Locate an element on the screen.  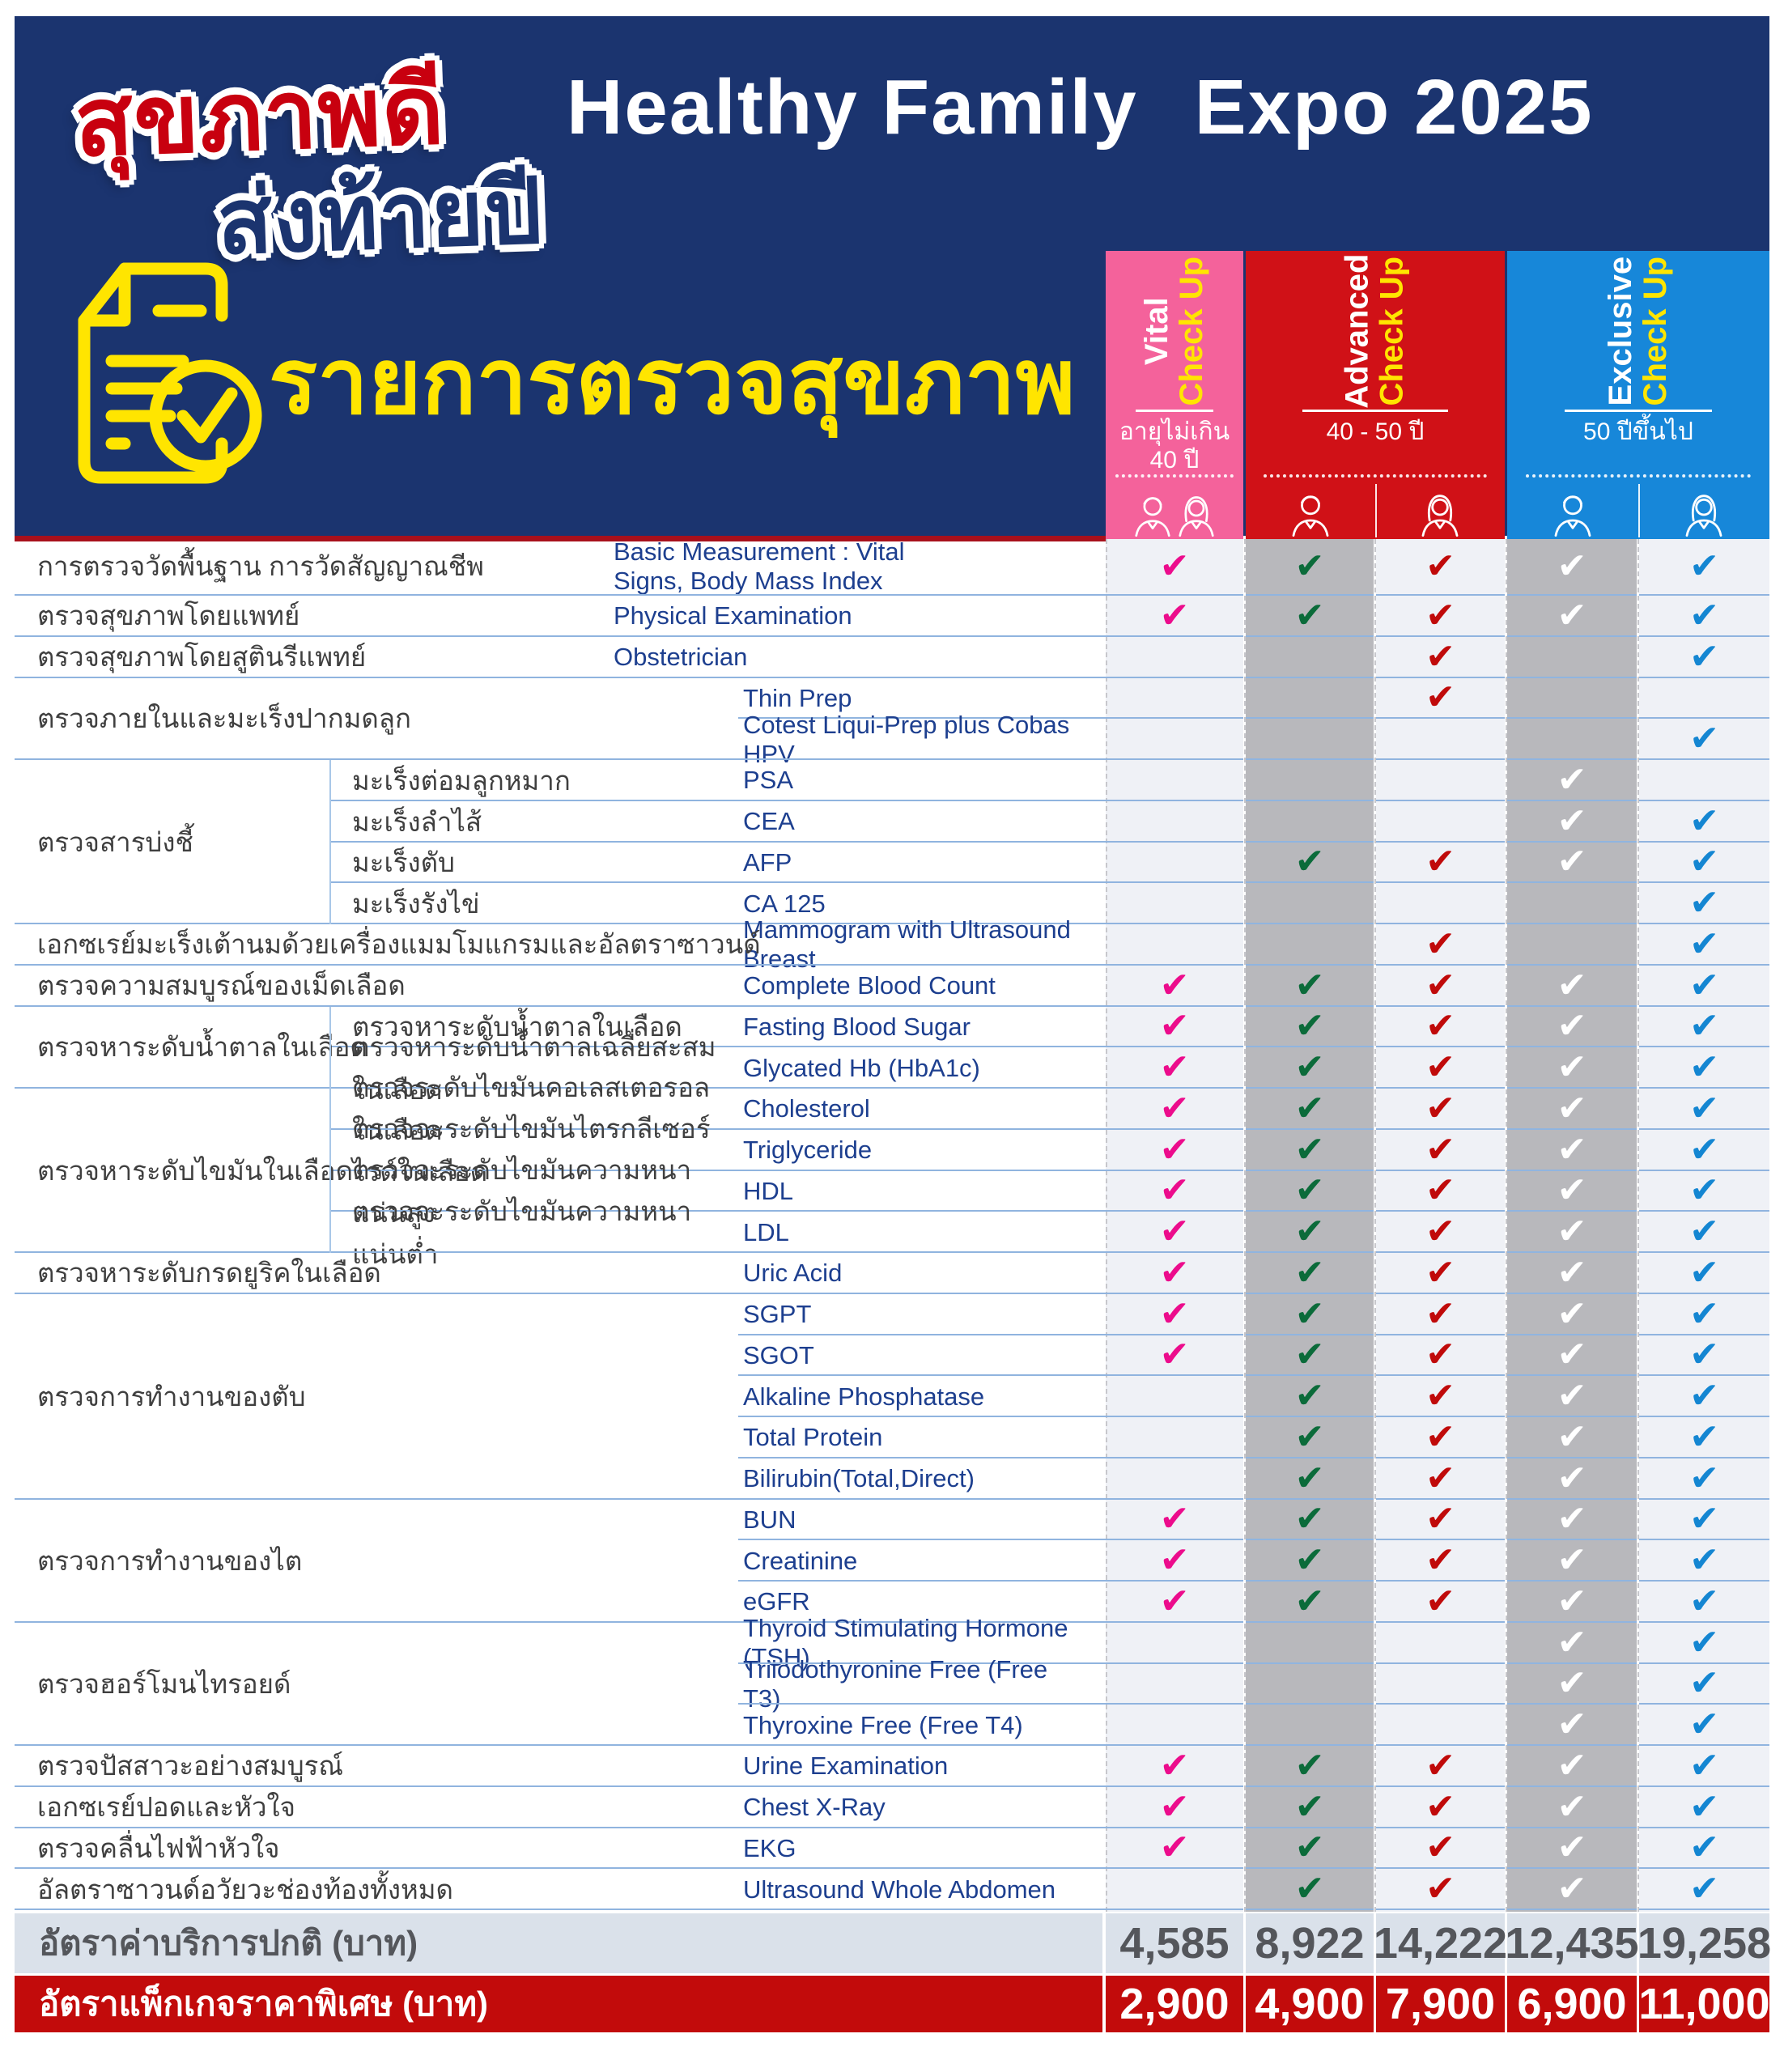
page-title: Healthy Family Expo 2025 is located at coordinates (1166, 107).